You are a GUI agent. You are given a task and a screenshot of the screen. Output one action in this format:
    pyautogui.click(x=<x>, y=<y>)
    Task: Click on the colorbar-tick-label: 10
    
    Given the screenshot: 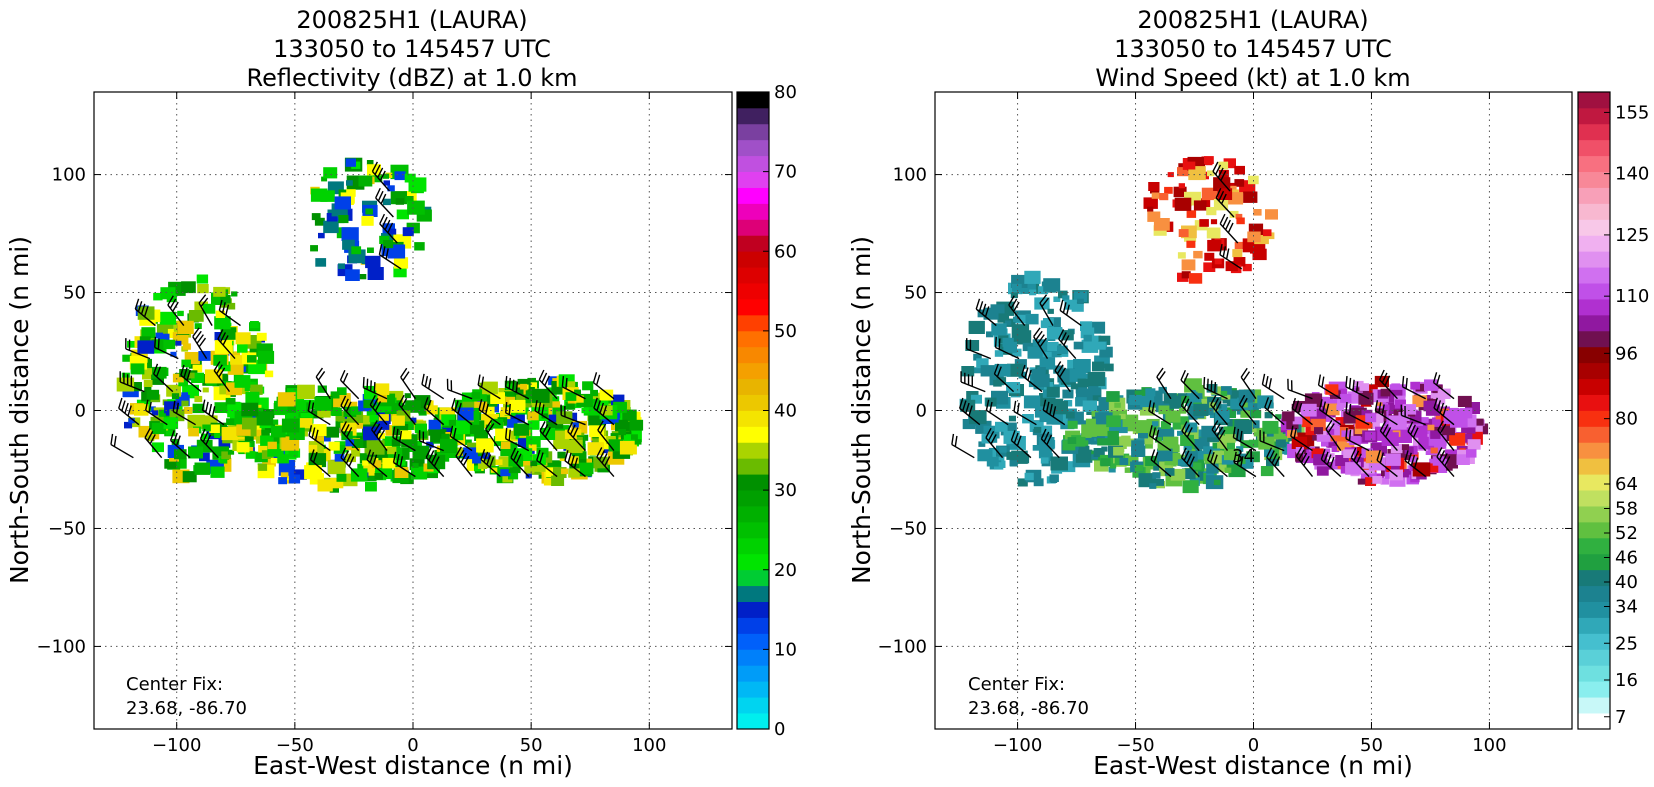 What is the action you would take?
    pyautogui.click(x=785, y=649)
    